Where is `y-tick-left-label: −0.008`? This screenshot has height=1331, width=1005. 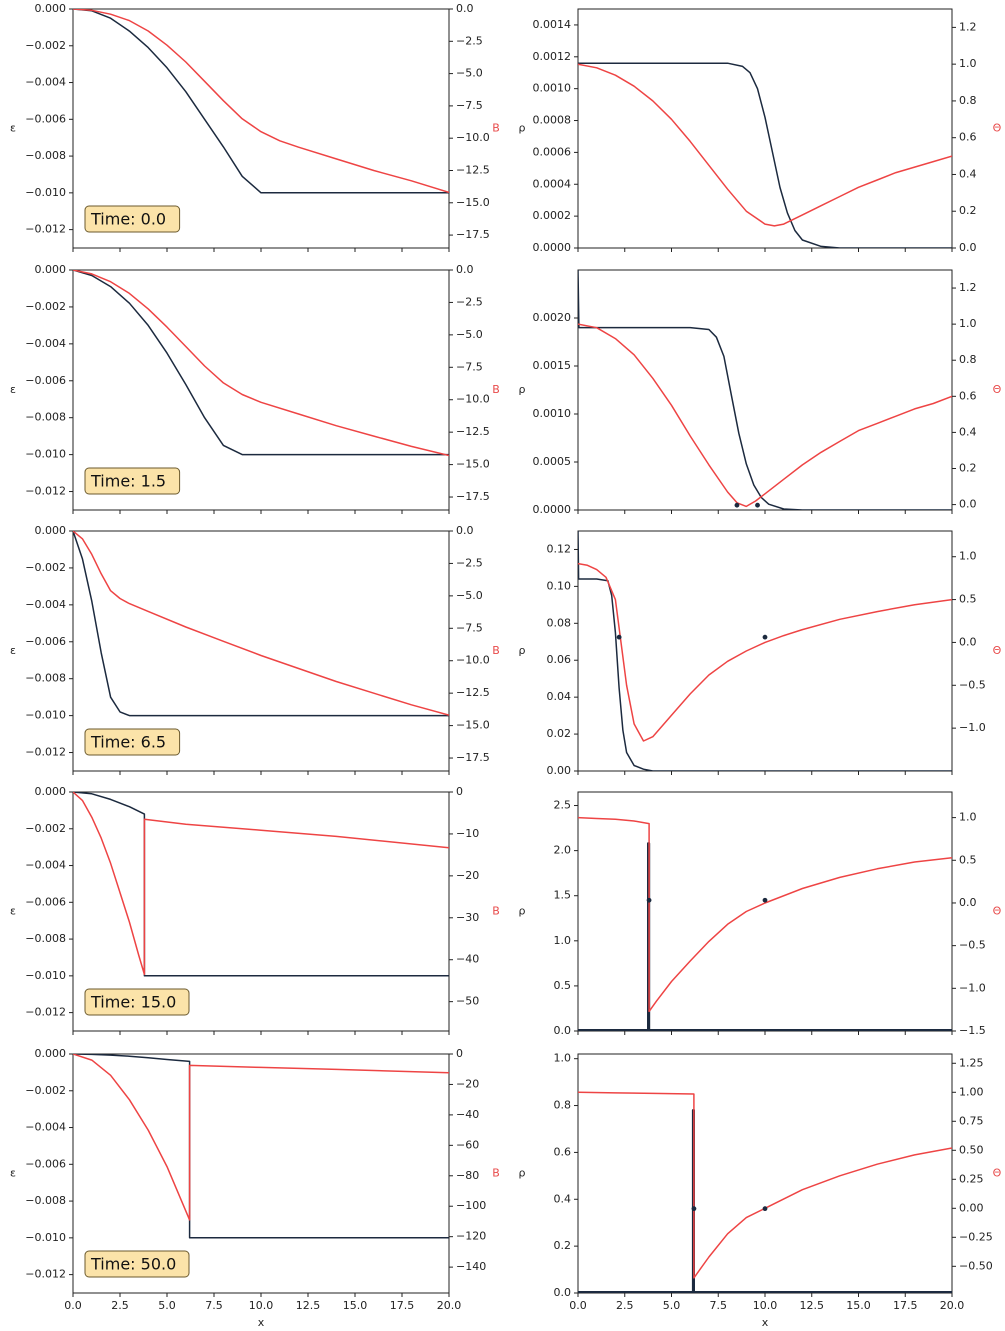 y-tick-left-label: −0.008 is located at coordinates (45, 155).